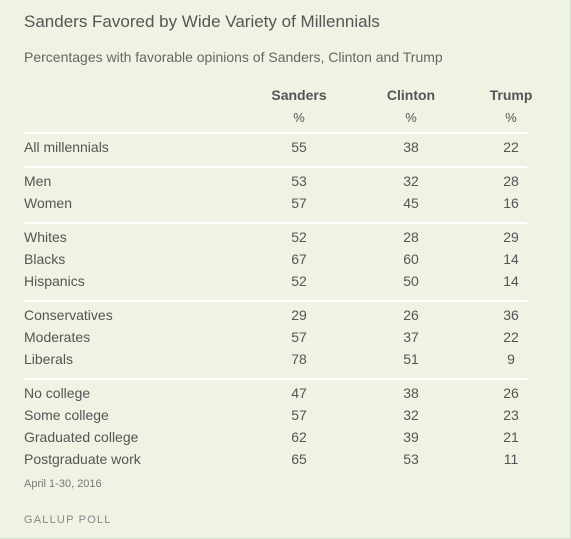  I want to click on column-unit-sanders: %, so click(299, 117).